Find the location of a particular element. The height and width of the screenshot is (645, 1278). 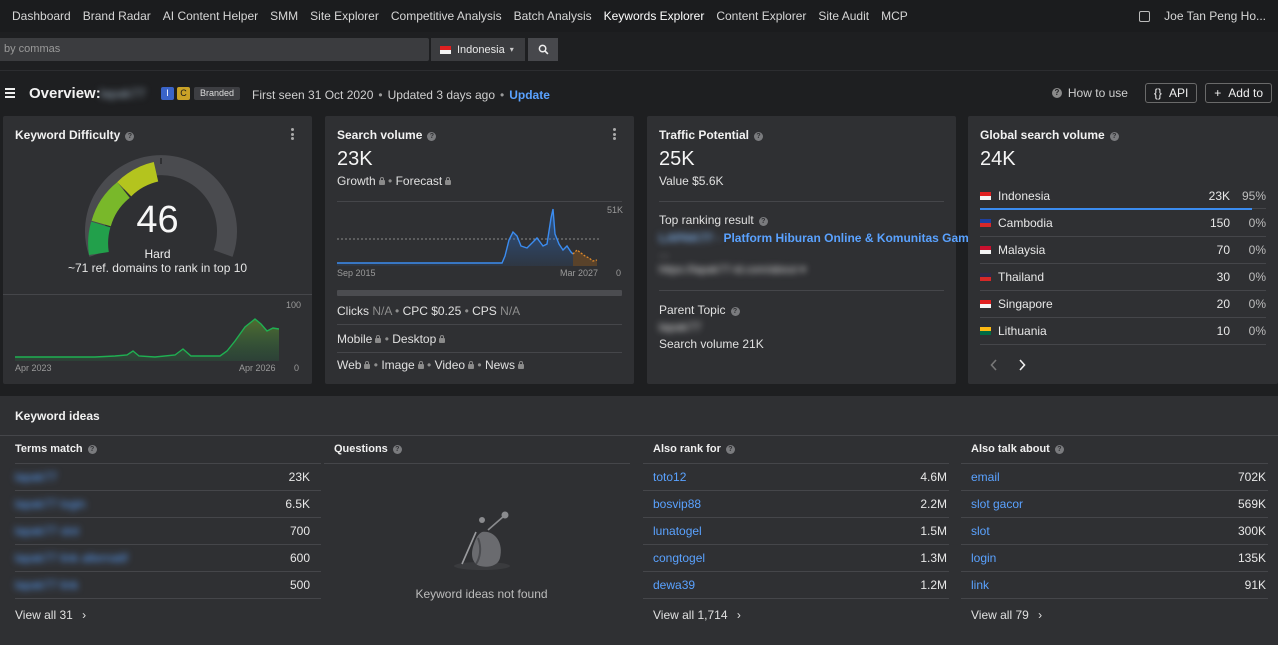

nav-keywords-explorer: Keywords Explorer is located at coordinates (654, 16).